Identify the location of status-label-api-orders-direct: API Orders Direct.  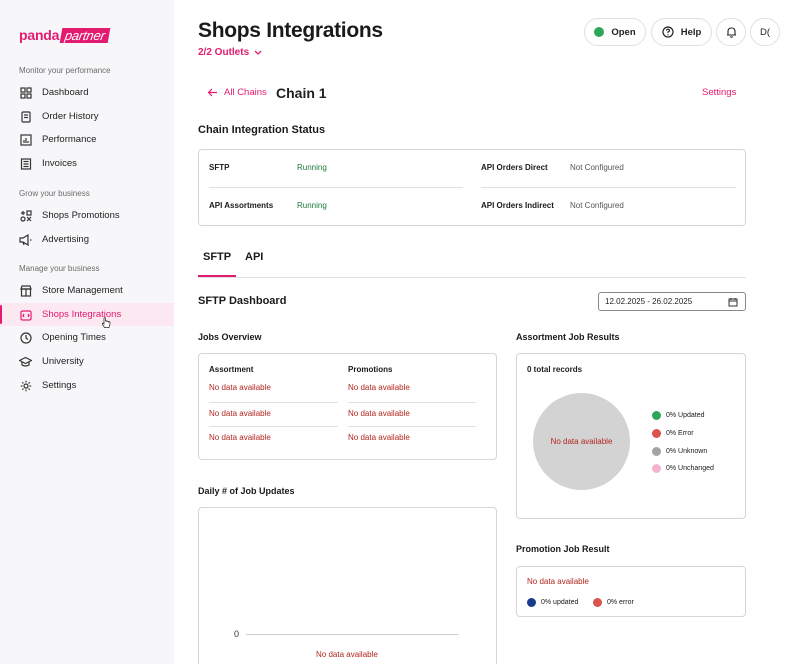
(514, 167).